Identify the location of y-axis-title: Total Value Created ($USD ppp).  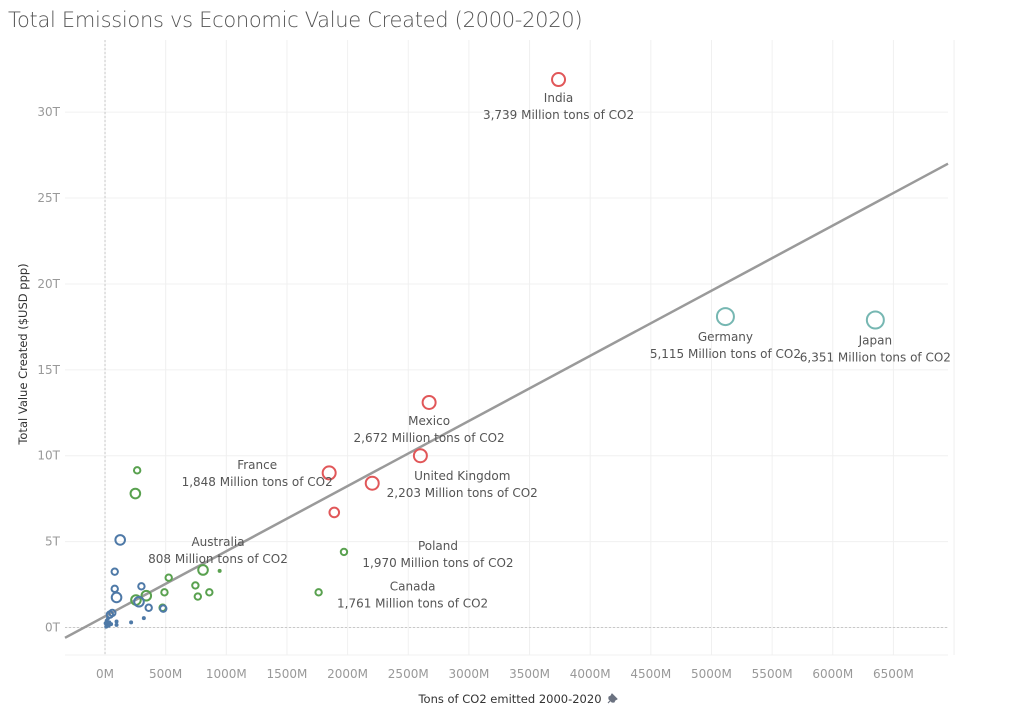
(23, 354).